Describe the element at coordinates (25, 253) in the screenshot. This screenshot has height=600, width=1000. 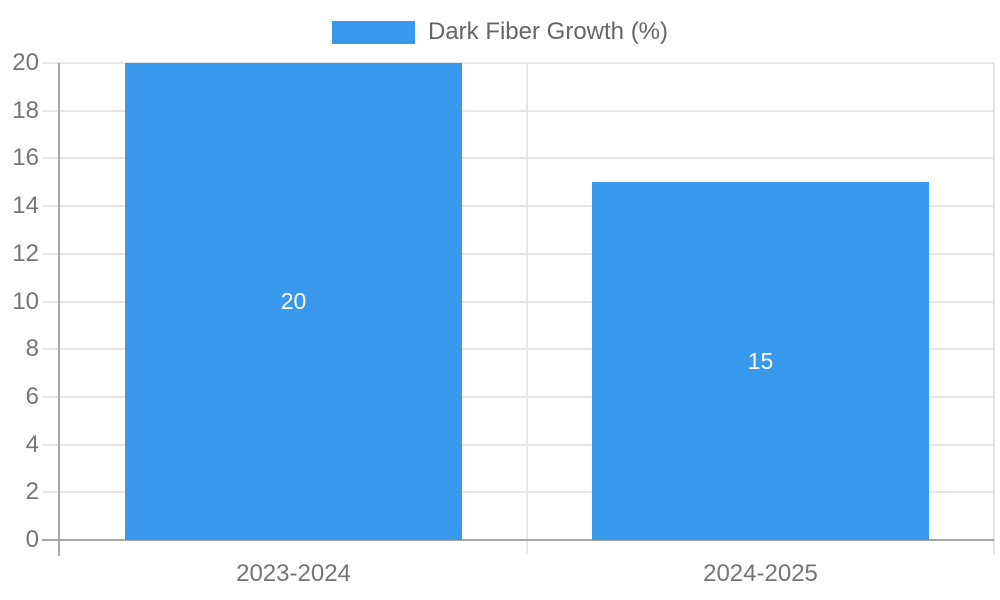
I see `y-axis-tick-label: 12` at that location.